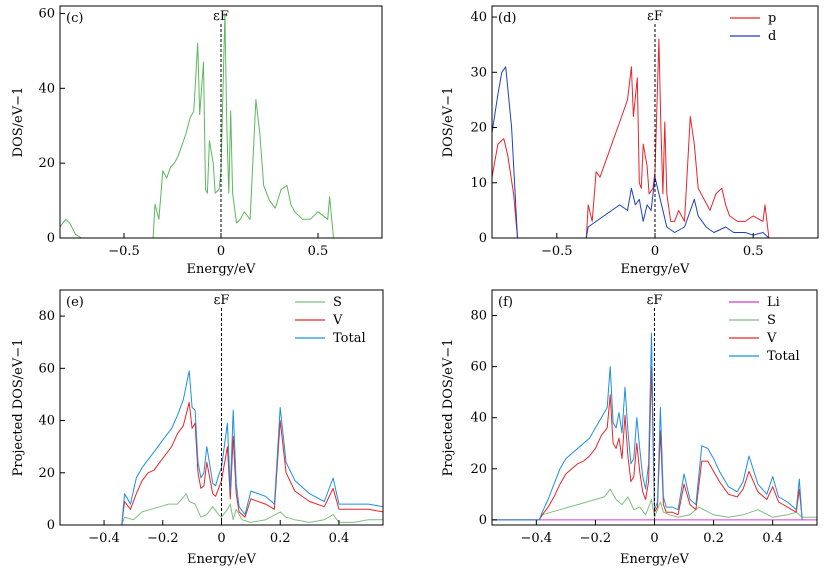  I want to click on series-line-p, so click(631, 138).